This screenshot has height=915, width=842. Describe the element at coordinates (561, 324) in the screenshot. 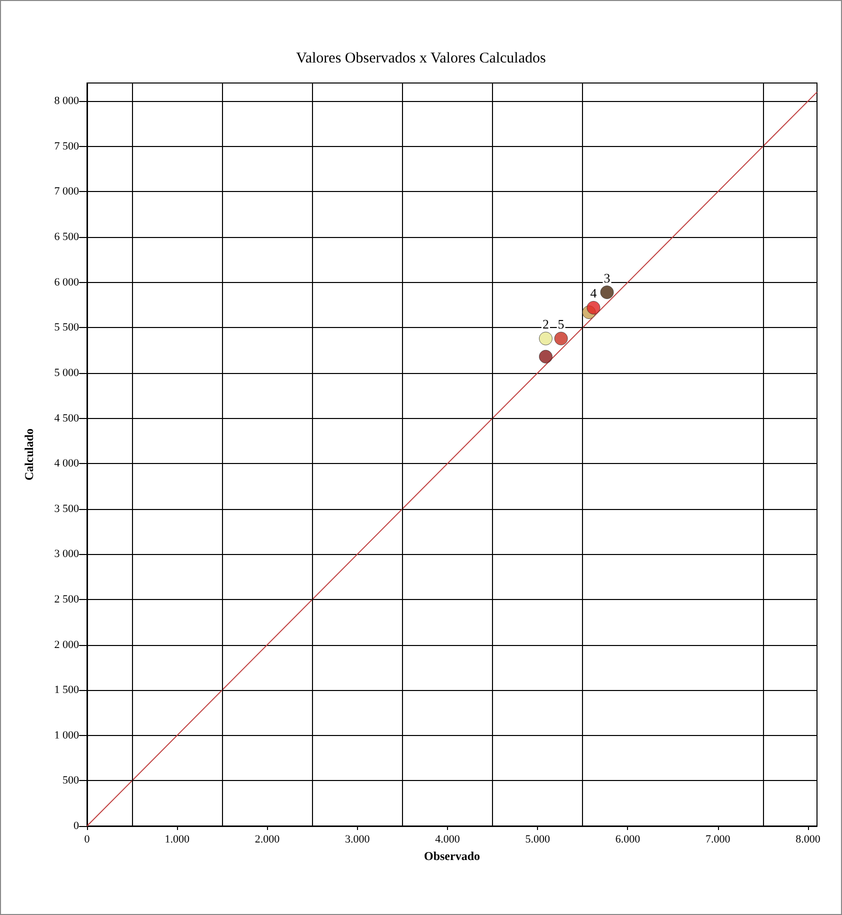

I see `annotation: 5` at that location.